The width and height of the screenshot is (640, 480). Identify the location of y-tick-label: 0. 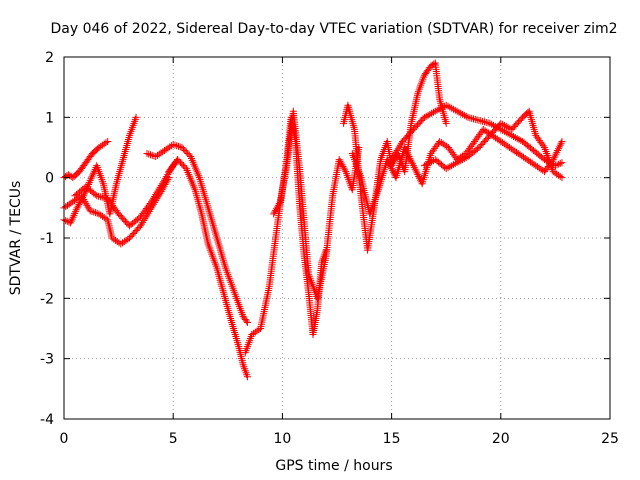
(49, 179).